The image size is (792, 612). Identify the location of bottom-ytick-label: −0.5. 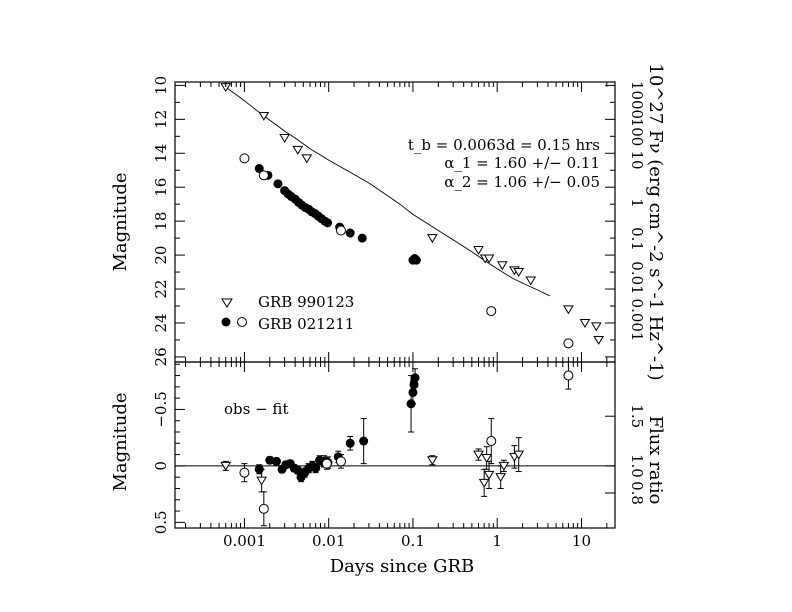
(161, 409).